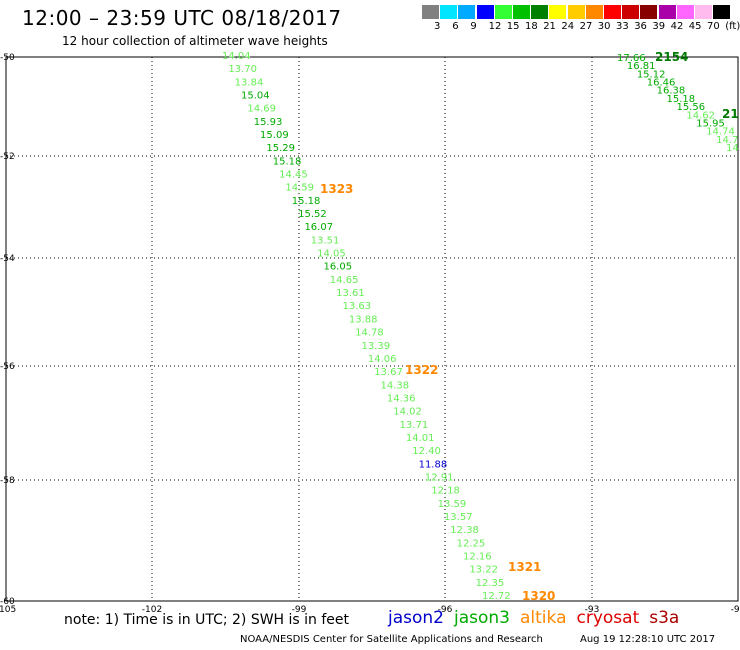  I want to click on swh-value: 14.59, so click(299, 188).